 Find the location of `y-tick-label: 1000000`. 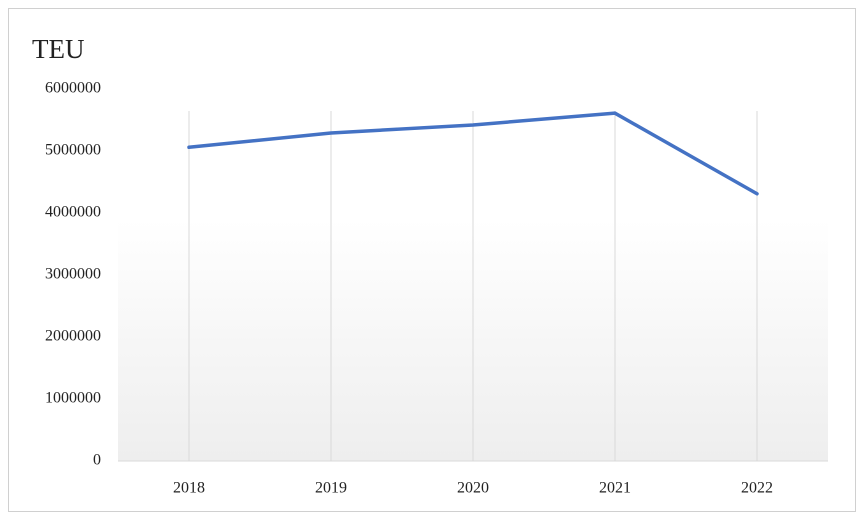

y-tick-label: 1000000 is located at coordinates (73, 398).